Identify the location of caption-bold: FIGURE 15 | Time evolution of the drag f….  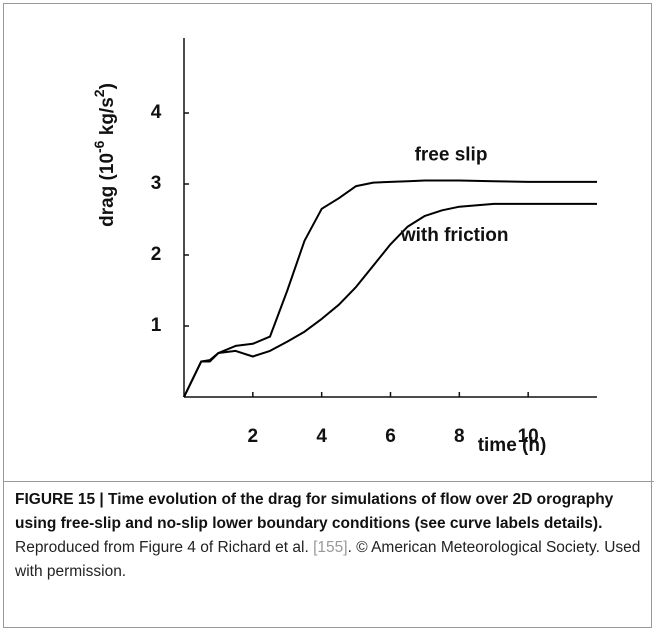
(314, 511).